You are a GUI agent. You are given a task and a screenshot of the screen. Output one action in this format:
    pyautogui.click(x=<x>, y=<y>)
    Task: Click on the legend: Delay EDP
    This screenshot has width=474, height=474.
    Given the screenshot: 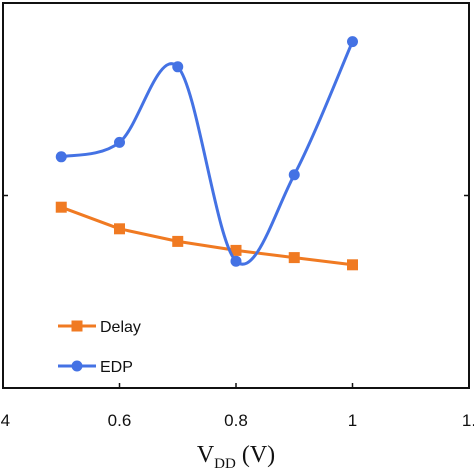 What is the action you would take?
    pyautogui.click(x=99, y=347)
    